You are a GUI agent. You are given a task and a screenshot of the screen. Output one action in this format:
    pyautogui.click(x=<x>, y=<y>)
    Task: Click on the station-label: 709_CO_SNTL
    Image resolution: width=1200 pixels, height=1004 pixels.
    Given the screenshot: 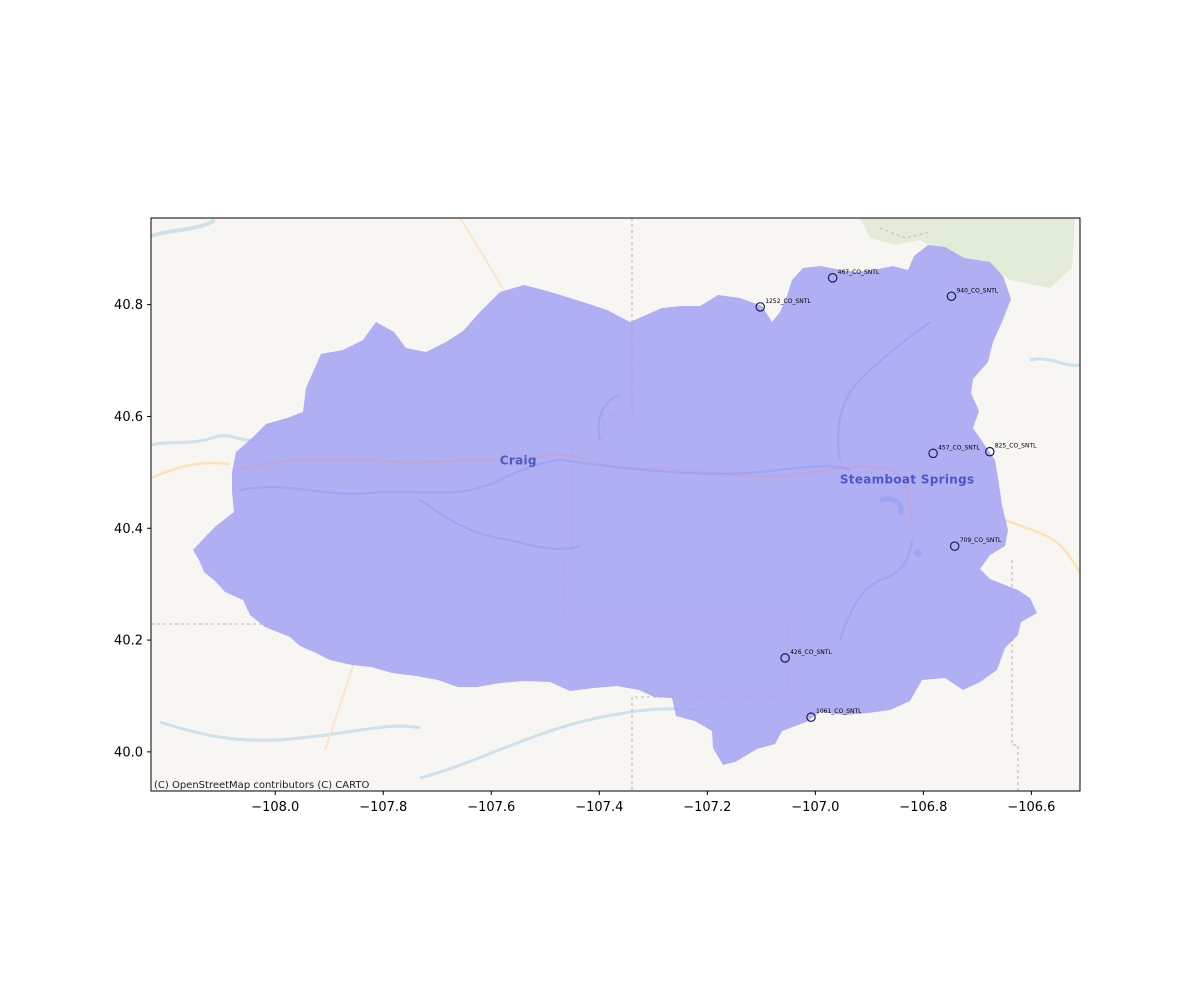 What is the action you would take?
    pyautogui.click(x=981, y=540)
    